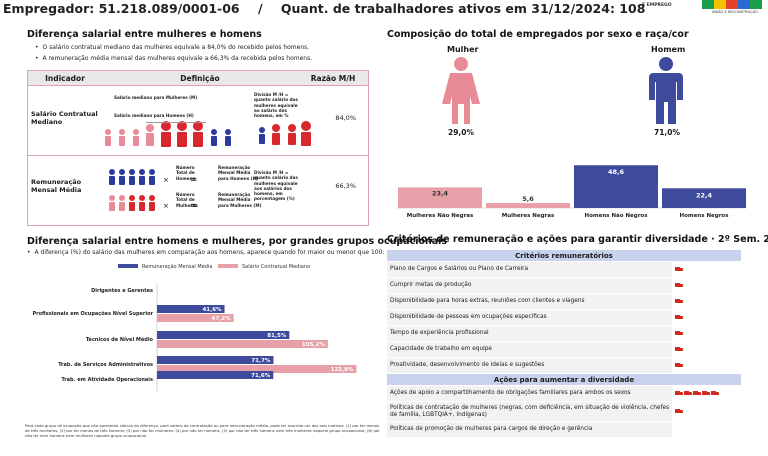  I want to click on ratio-value: 66,3%, so click(345, 186).